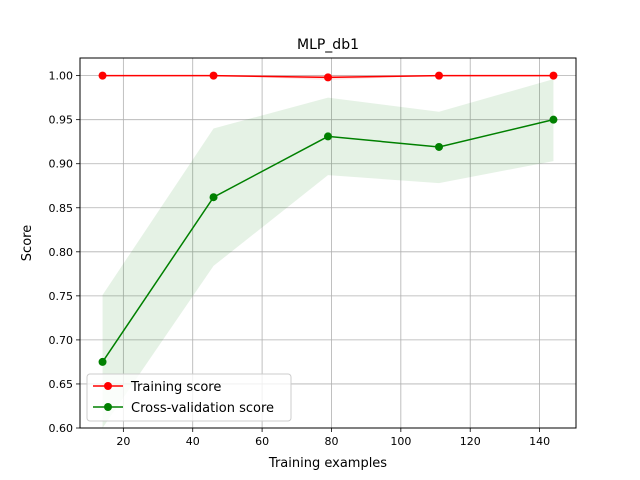 This screenshot has height=480, width=640. Describe the element at coordinates (61, 384) in the screenshot. I see `y-tick-label: 0.65` at that location.